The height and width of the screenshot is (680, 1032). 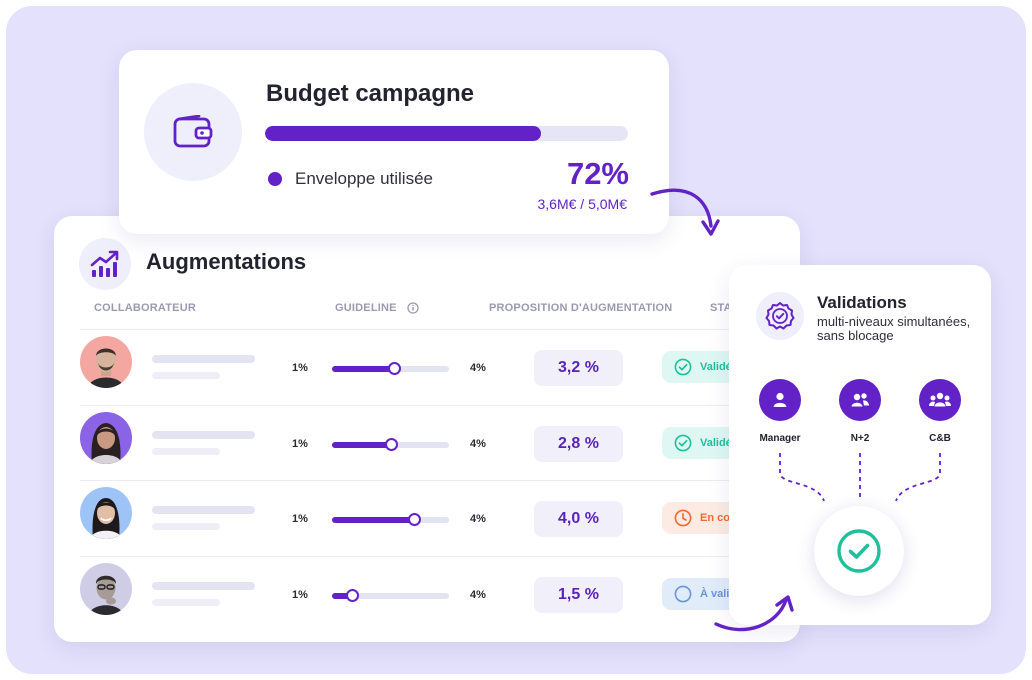 I want to click on column-header-guideline-label: GUIDELINE, so click(x=366, y=308).